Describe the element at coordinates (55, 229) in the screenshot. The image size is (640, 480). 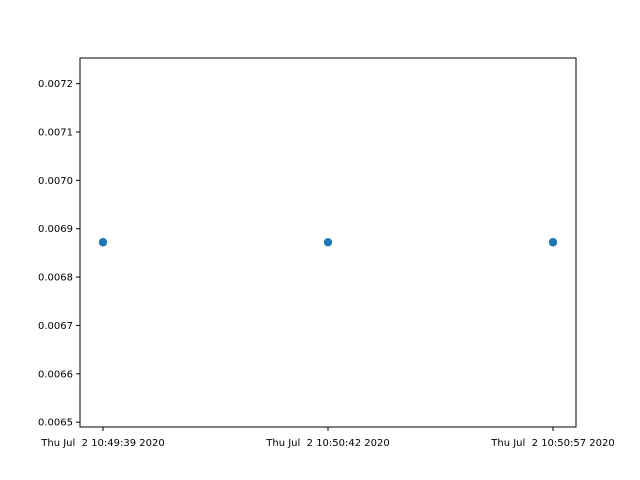
I see `y-tick-label: 0.0069` at that location.